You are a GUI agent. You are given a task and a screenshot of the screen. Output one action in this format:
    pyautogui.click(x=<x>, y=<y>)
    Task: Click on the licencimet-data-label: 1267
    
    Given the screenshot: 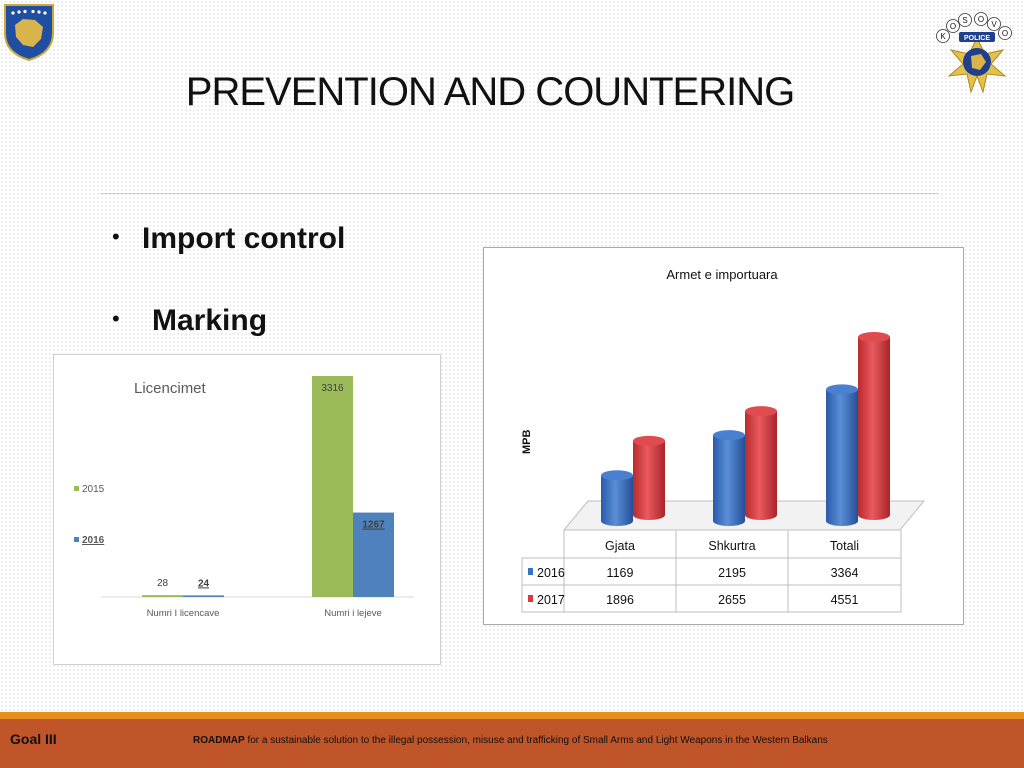 What is the action you would take?
    pyautogui.click(x=373, y=525)
    